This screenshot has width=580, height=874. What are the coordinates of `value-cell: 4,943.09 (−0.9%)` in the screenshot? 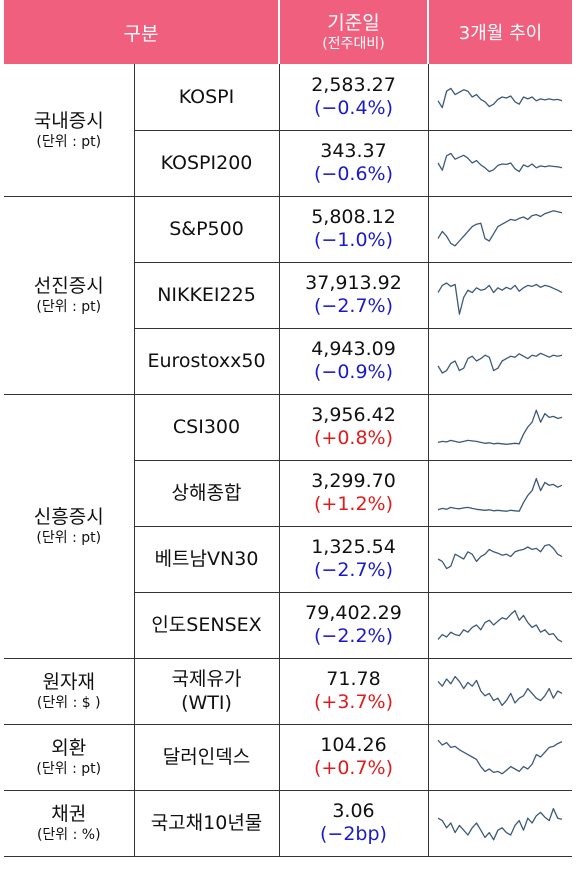 It's located at (354, 361).